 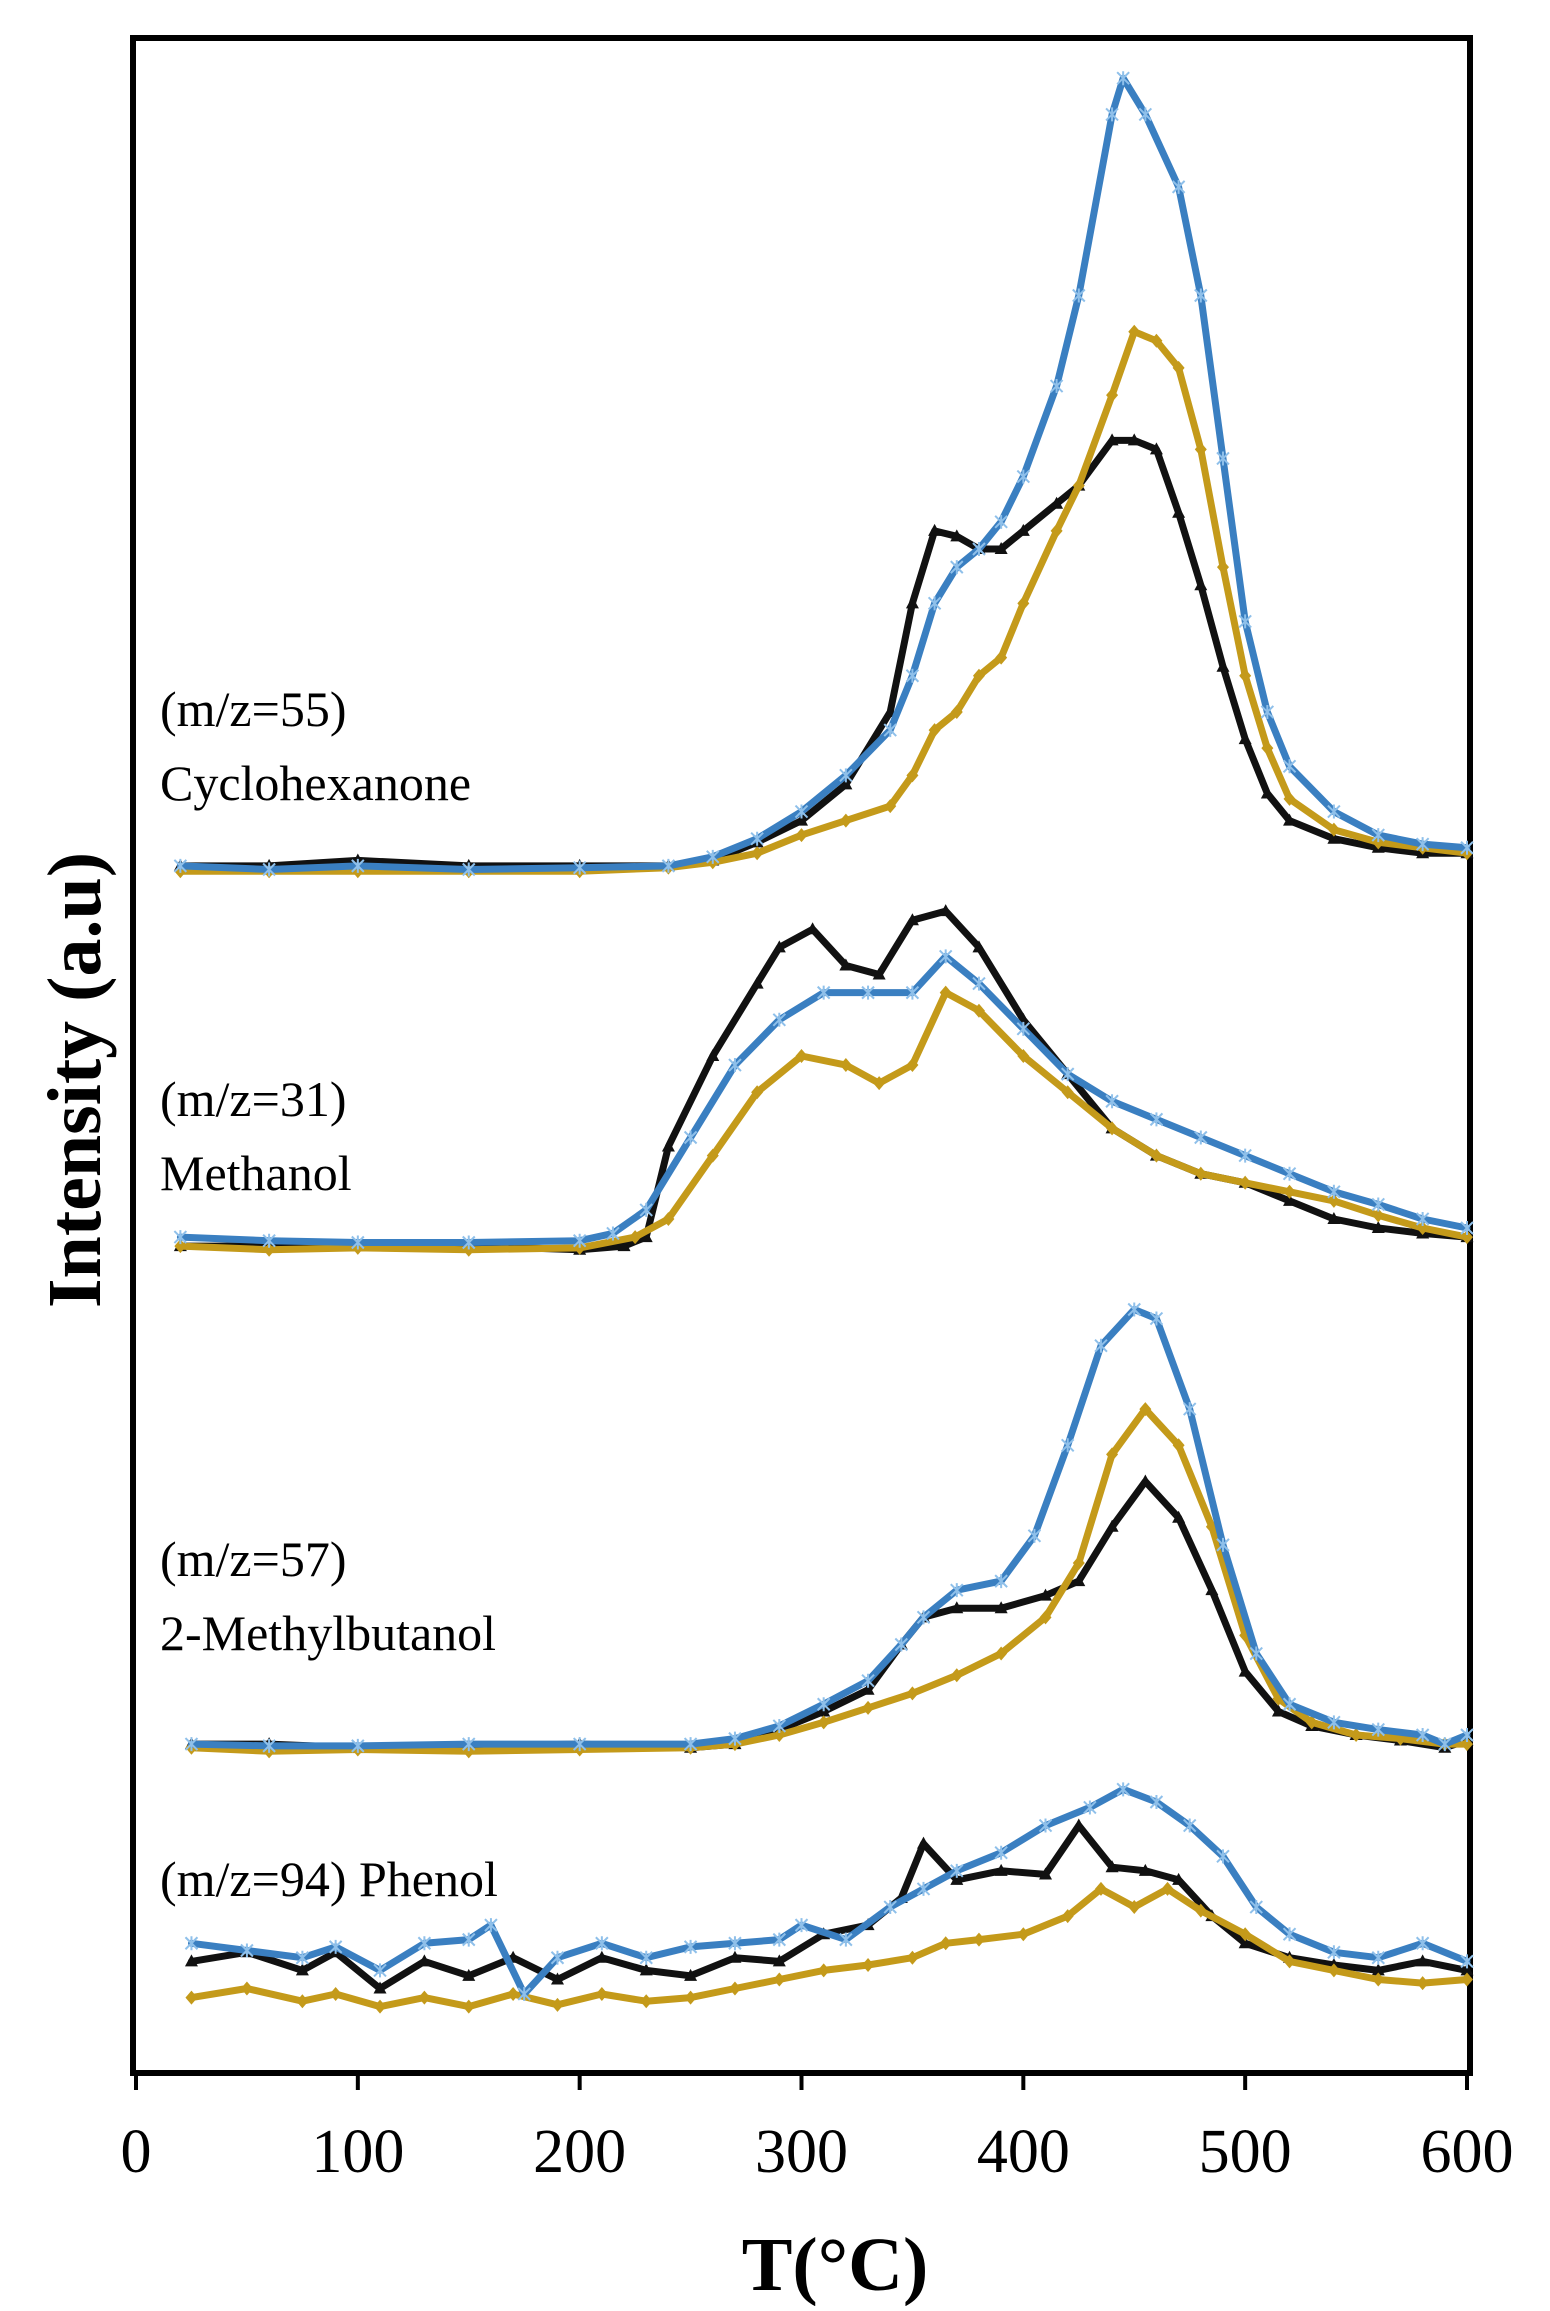 I want to click on x-tick-label: 300, so click(x=801, y=2152).